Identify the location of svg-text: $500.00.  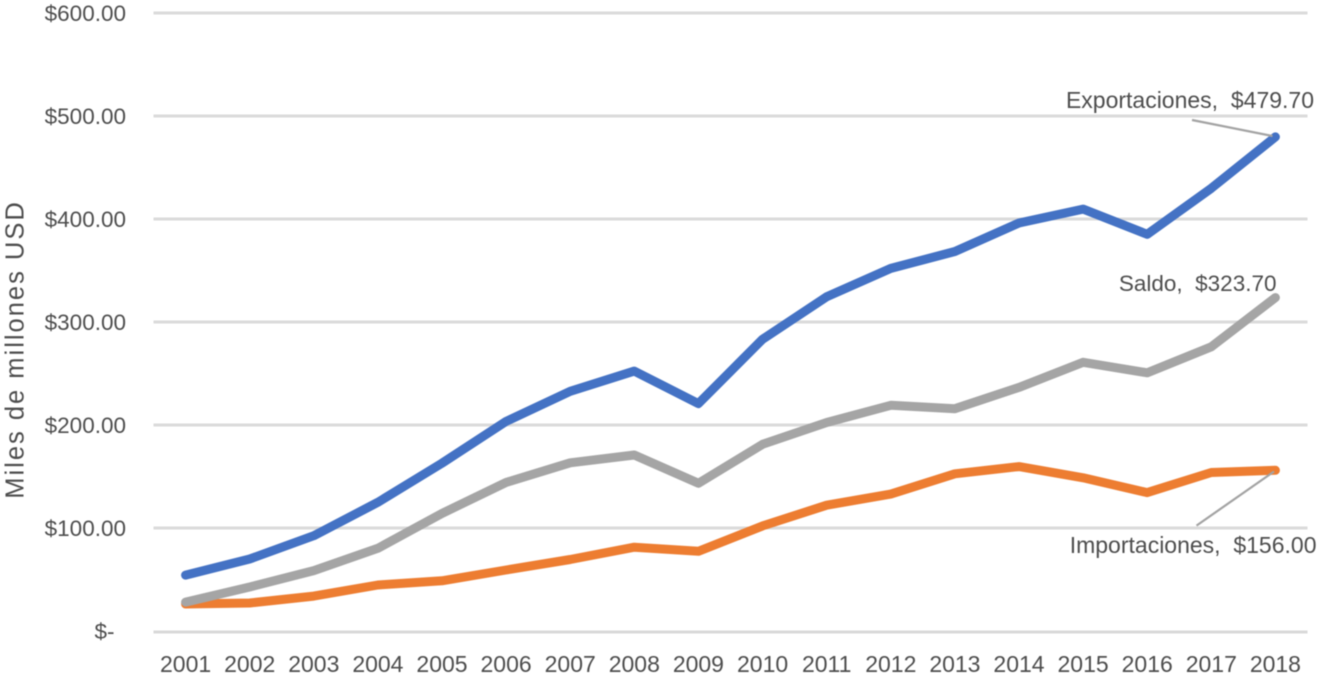
(85, 116).